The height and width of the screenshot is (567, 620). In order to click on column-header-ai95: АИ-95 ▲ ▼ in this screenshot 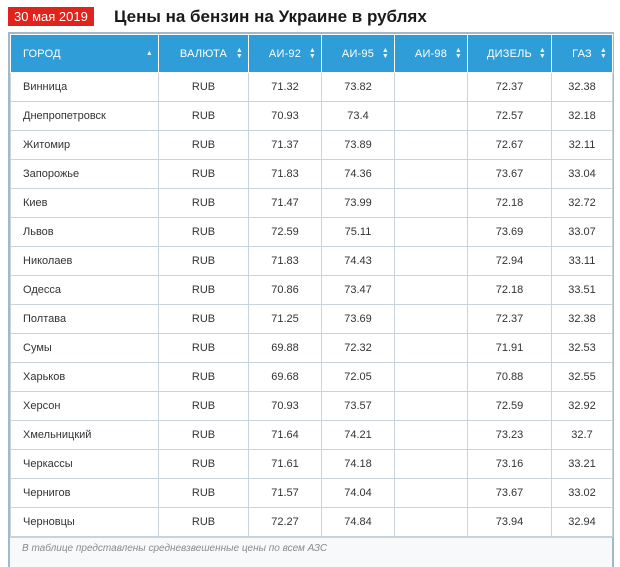, I will do `click(358, 53)`.